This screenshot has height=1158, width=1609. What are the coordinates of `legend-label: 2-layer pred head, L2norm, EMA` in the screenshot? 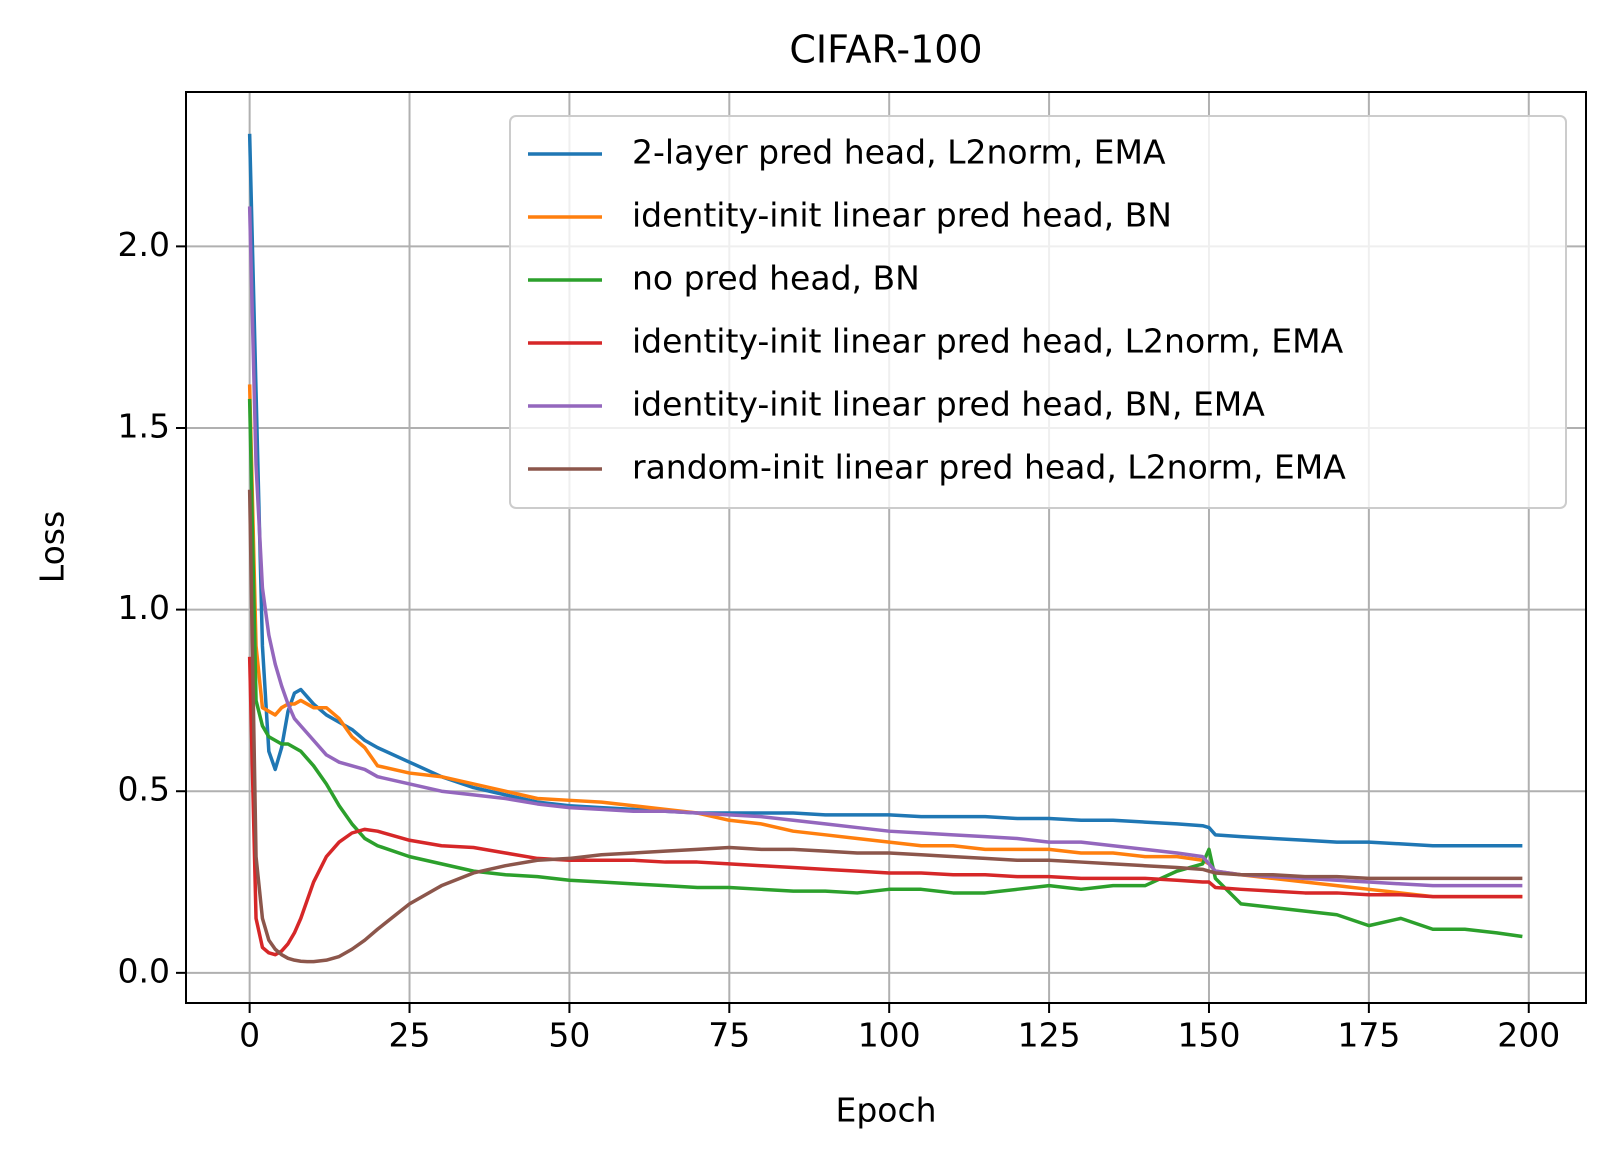 It's located at (899, 152).